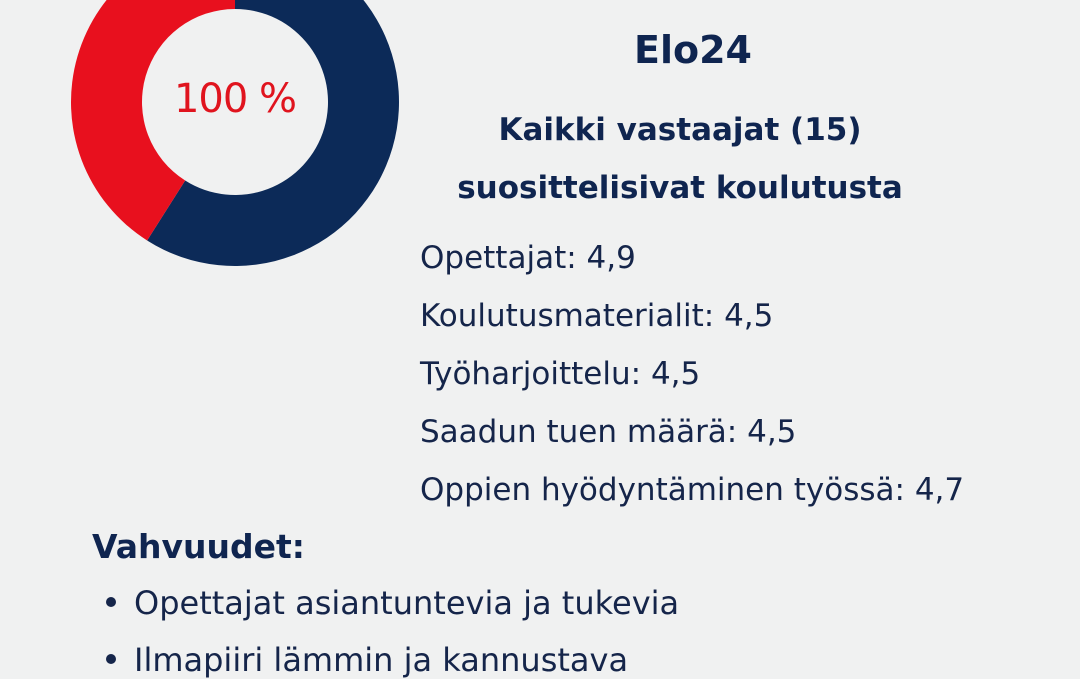 Image resolution: width=1080 pixels, height=679 pixels. Describe the element at coordinates (693, 50) in the screenshot. I see `page-title: Elo24` at that location.